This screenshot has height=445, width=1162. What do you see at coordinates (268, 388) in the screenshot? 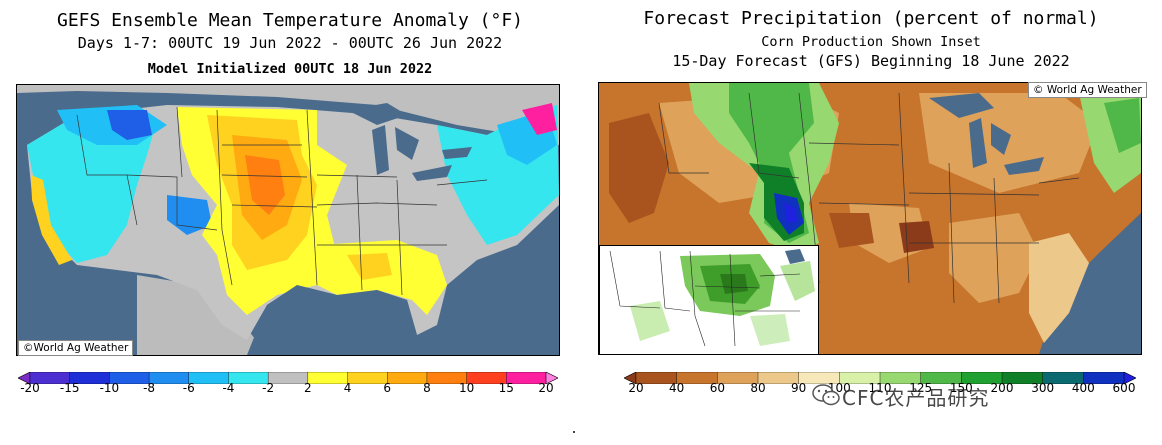
I see `colorbar-tick-label: -2` at bounding box center [268, 388].